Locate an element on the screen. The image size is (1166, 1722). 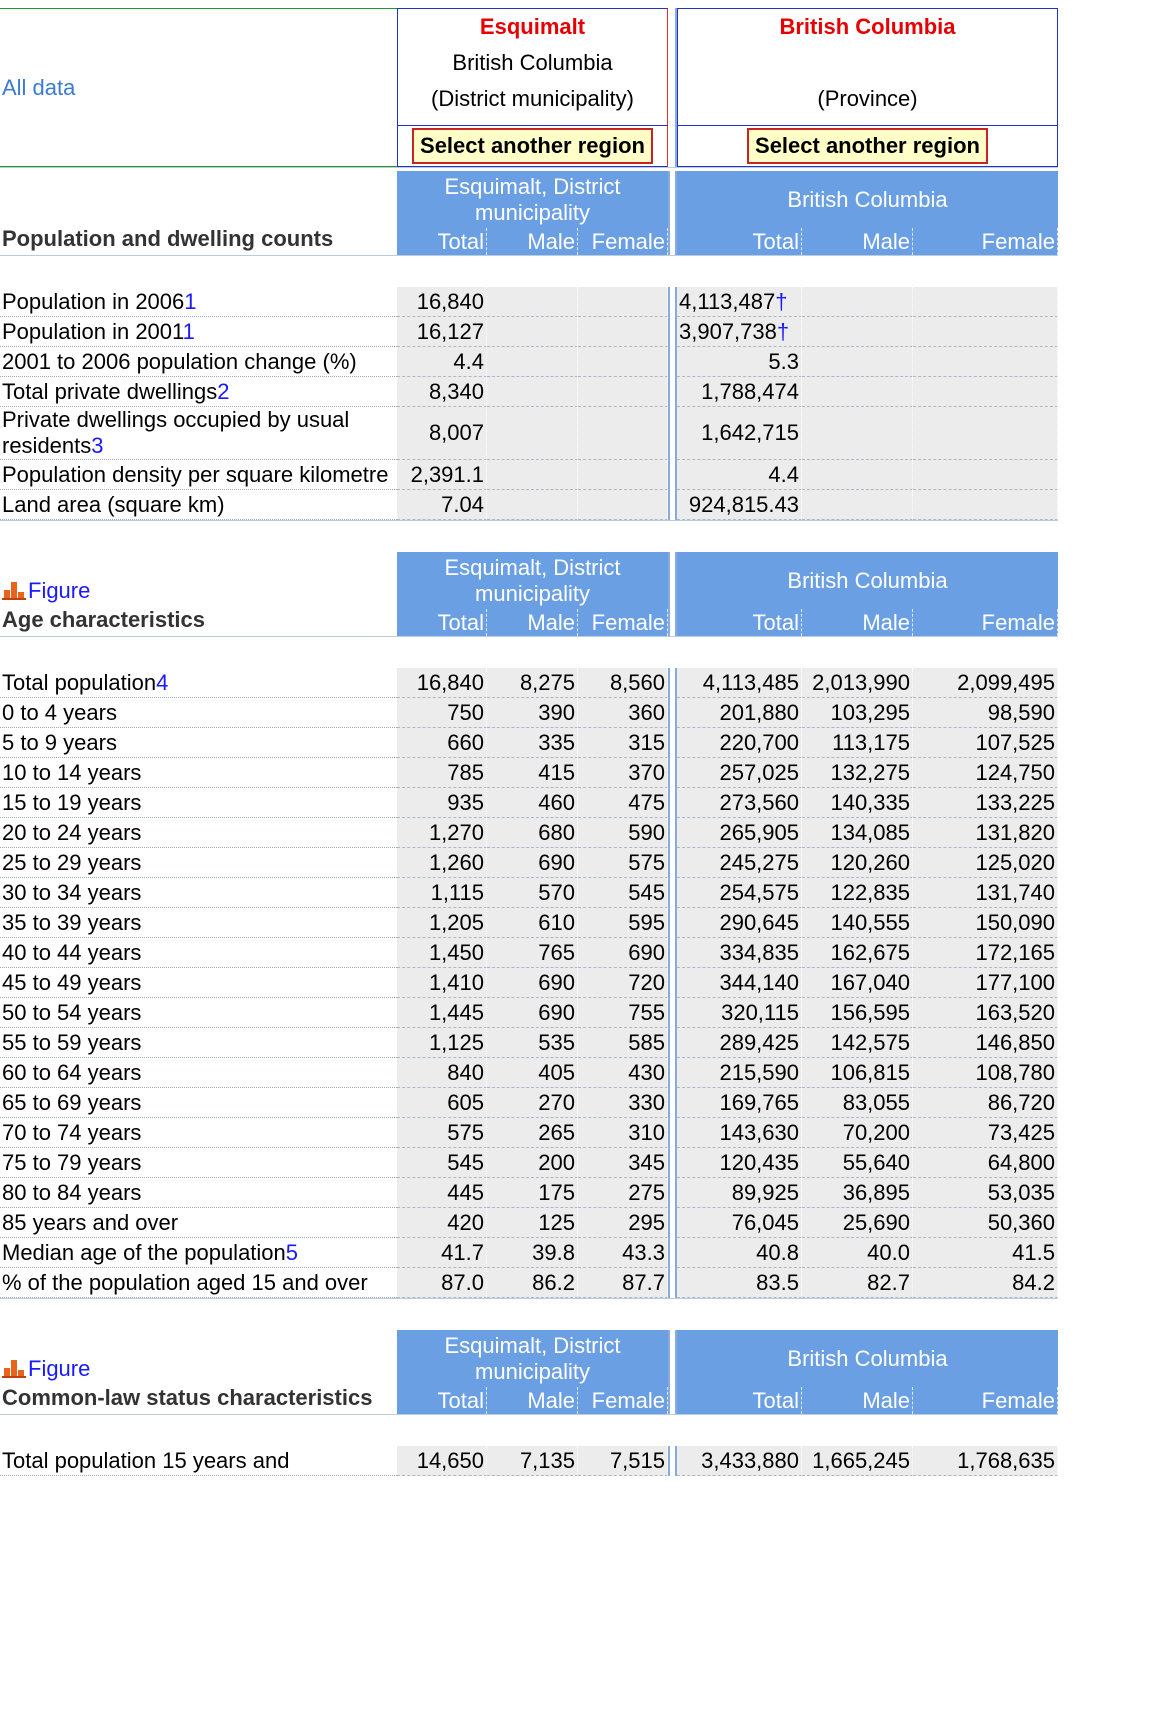
region-name: British Columbia is located at coordinates (867, 26).